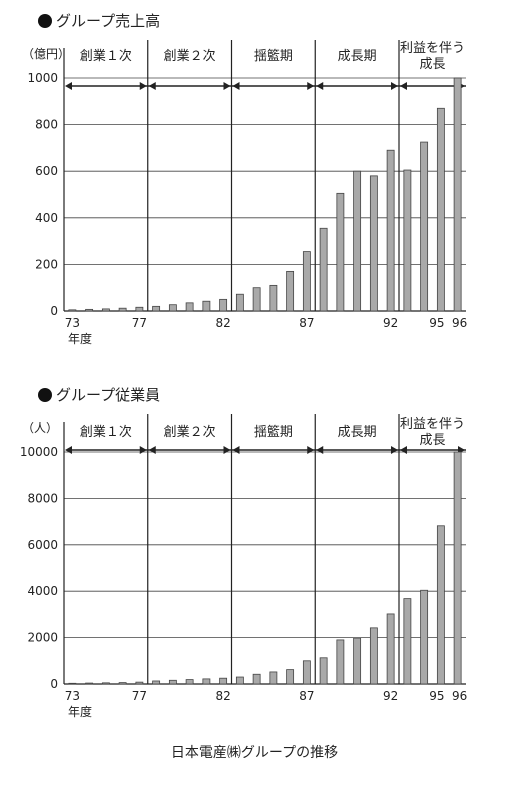 This screenshot has width=509, height=788. I want to click on figure-caption: 日本電産㈱グループの推移, so click(254, 753).